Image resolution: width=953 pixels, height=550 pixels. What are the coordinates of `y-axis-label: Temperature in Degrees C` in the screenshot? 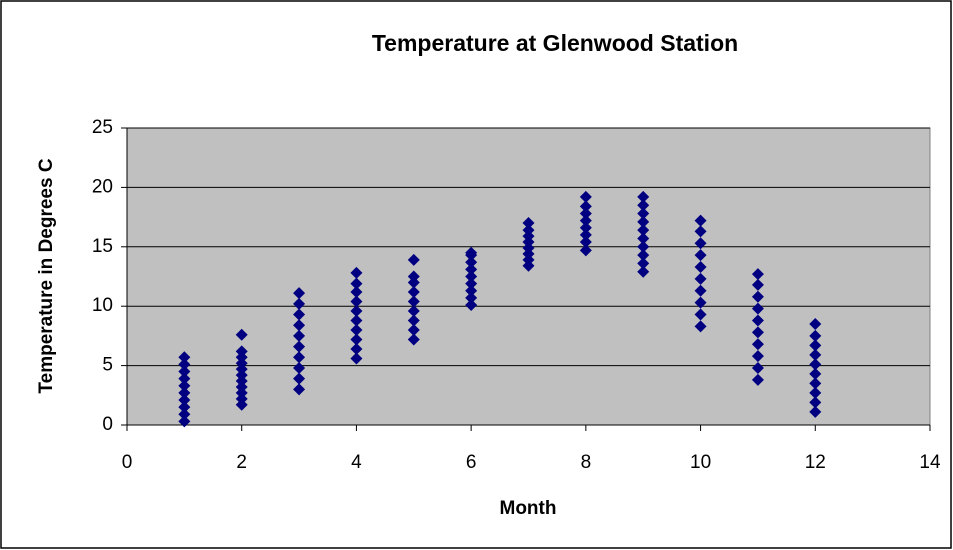 It's located at (46, 275).